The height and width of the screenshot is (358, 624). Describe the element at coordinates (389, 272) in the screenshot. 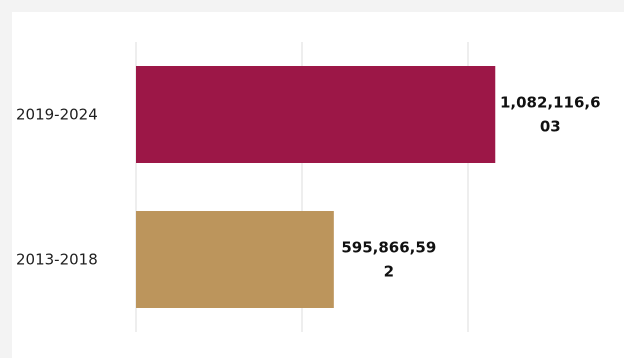

I see `data-label-2013-2018-line-2: 2` at that location.